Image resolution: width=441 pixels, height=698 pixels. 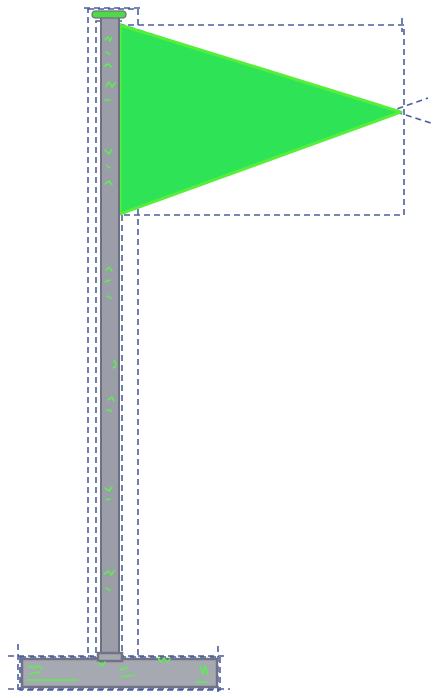 I want to click on base-scribbles, so click(x=117, y=670).